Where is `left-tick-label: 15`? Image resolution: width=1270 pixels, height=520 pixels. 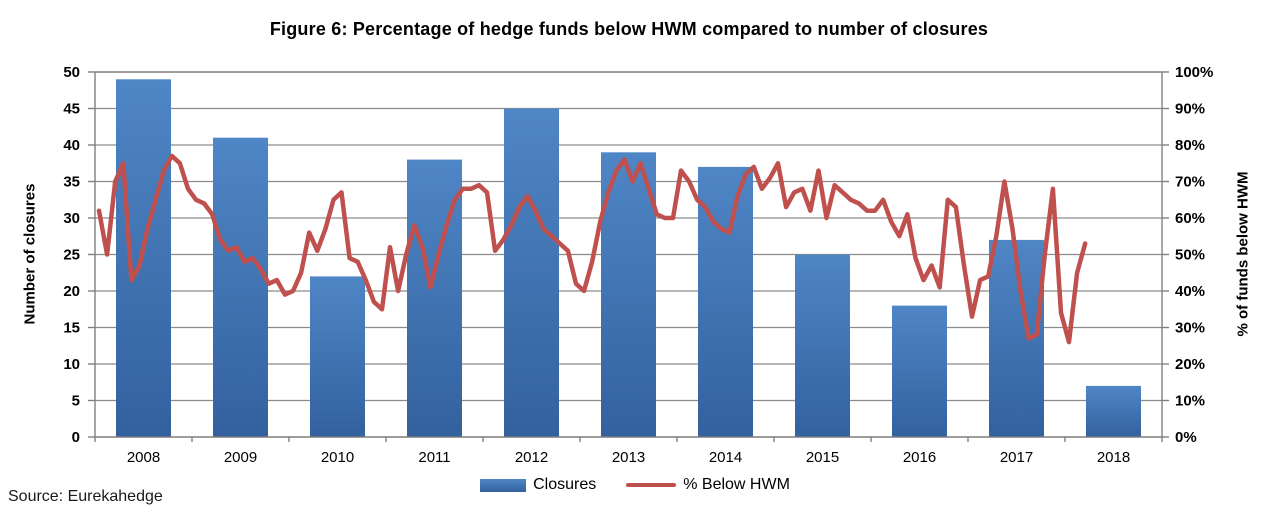 left-tick-label: 15 is located at coordinates (71, 328).